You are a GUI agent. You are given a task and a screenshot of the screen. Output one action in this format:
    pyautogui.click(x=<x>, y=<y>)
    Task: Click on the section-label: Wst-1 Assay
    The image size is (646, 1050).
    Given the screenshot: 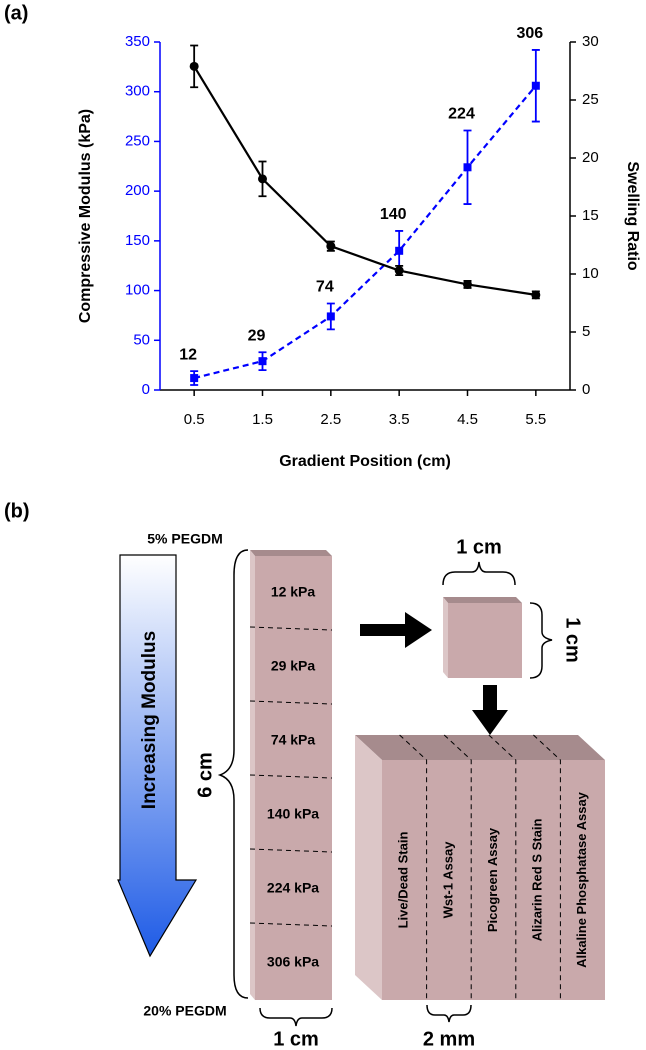 What is the action you would take?
    pyautogui.click(x=447, y=880)
    